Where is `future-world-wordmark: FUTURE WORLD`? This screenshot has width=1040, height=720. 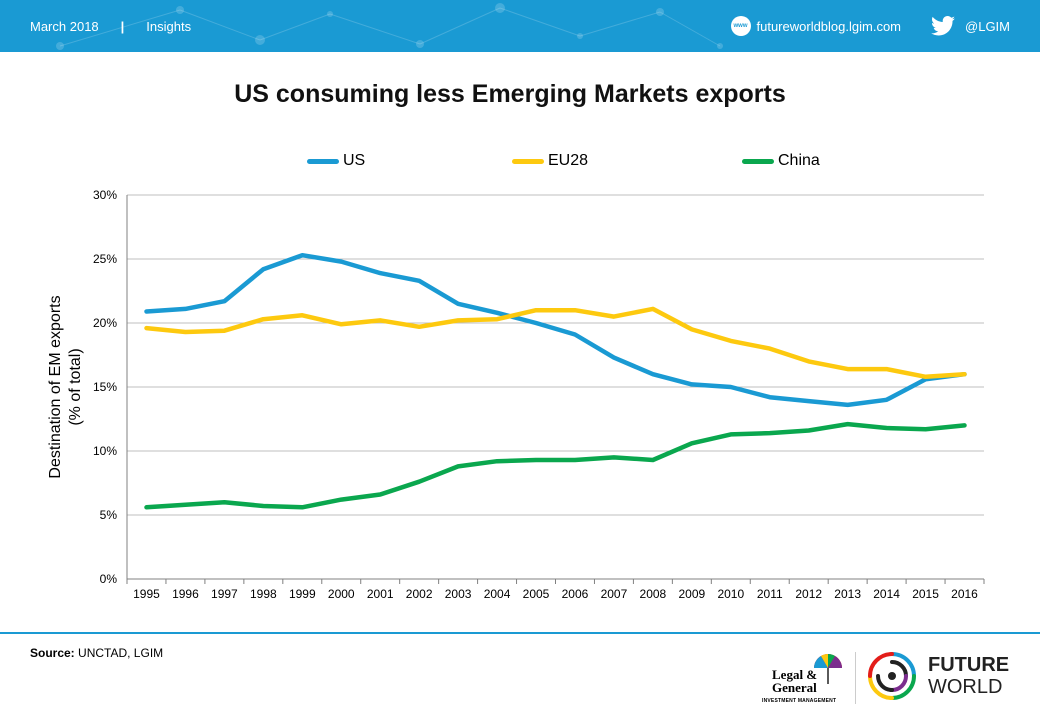 future-world-wordmark: FUTURE WORLD is located at coordinates (968, 676).